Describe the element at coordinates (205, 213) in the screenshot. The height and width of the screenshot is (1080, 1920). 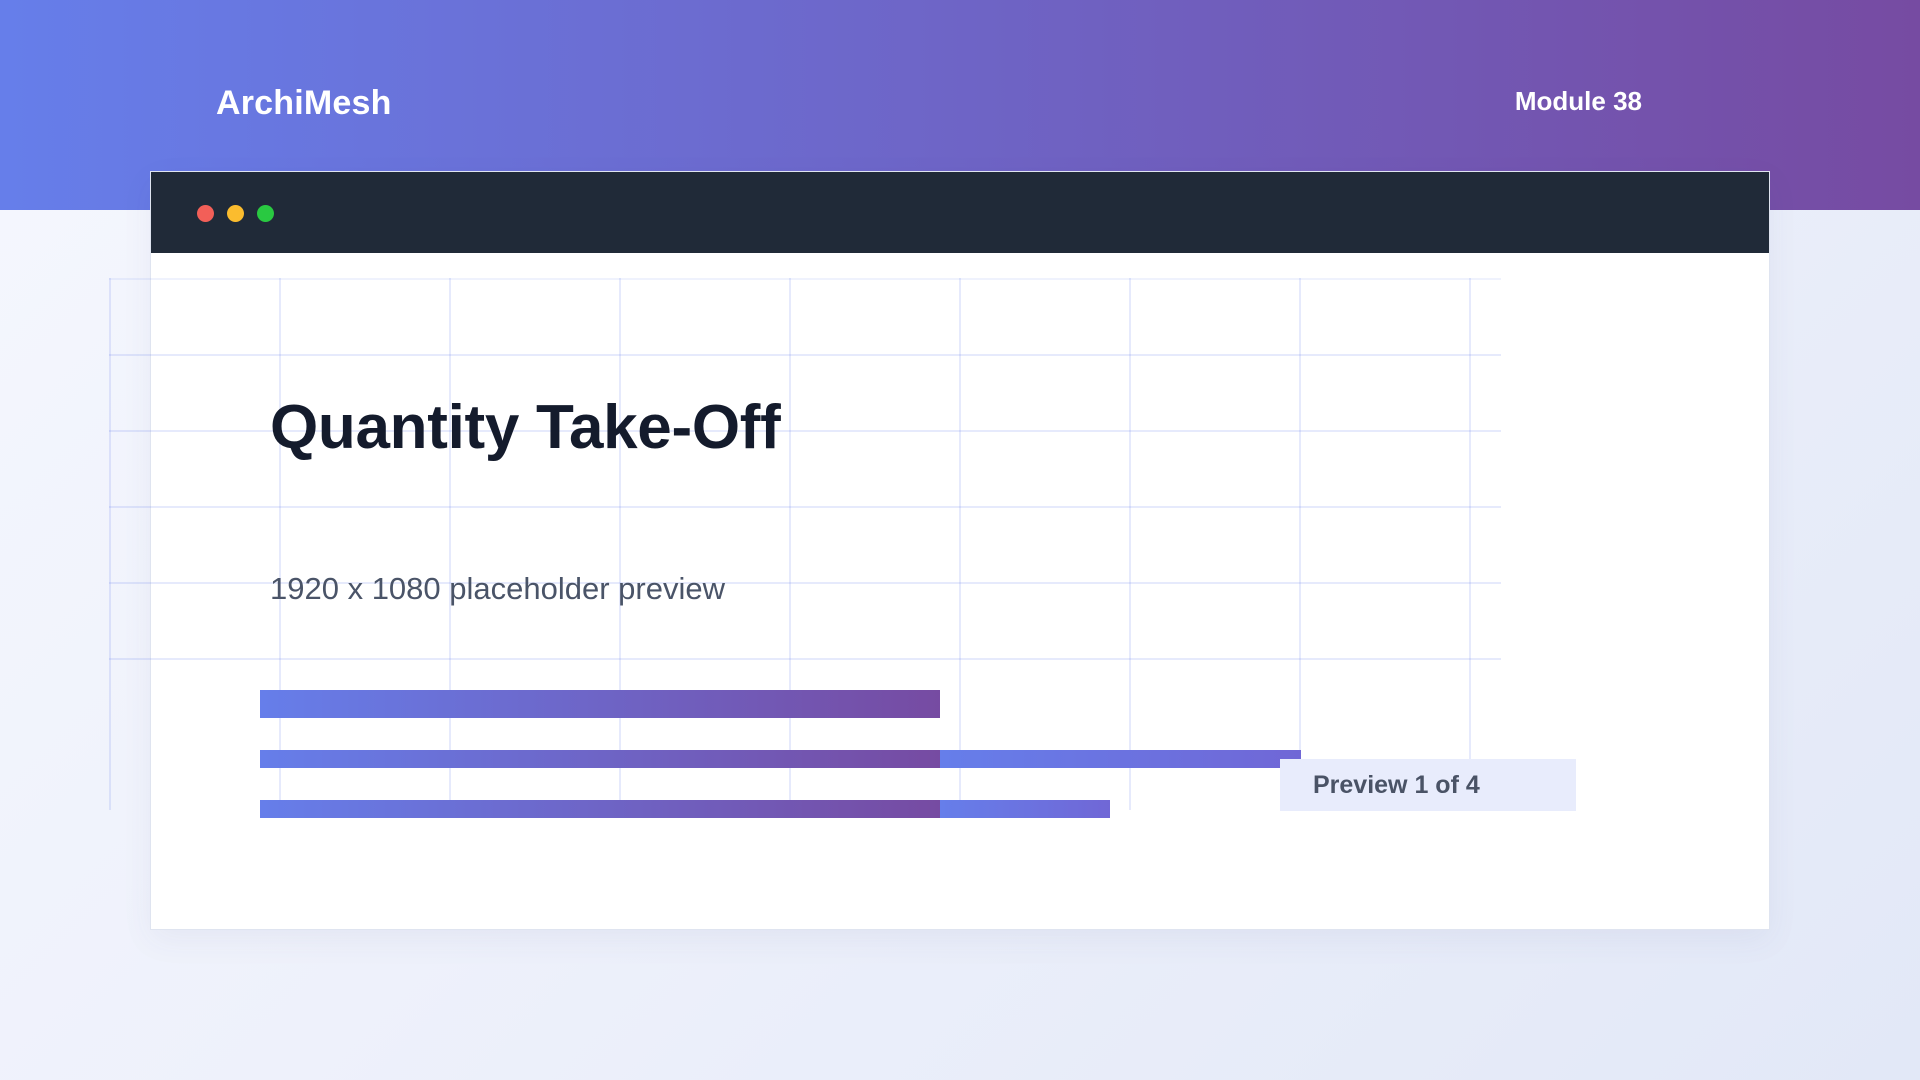
I see `close-window-button` at that location.